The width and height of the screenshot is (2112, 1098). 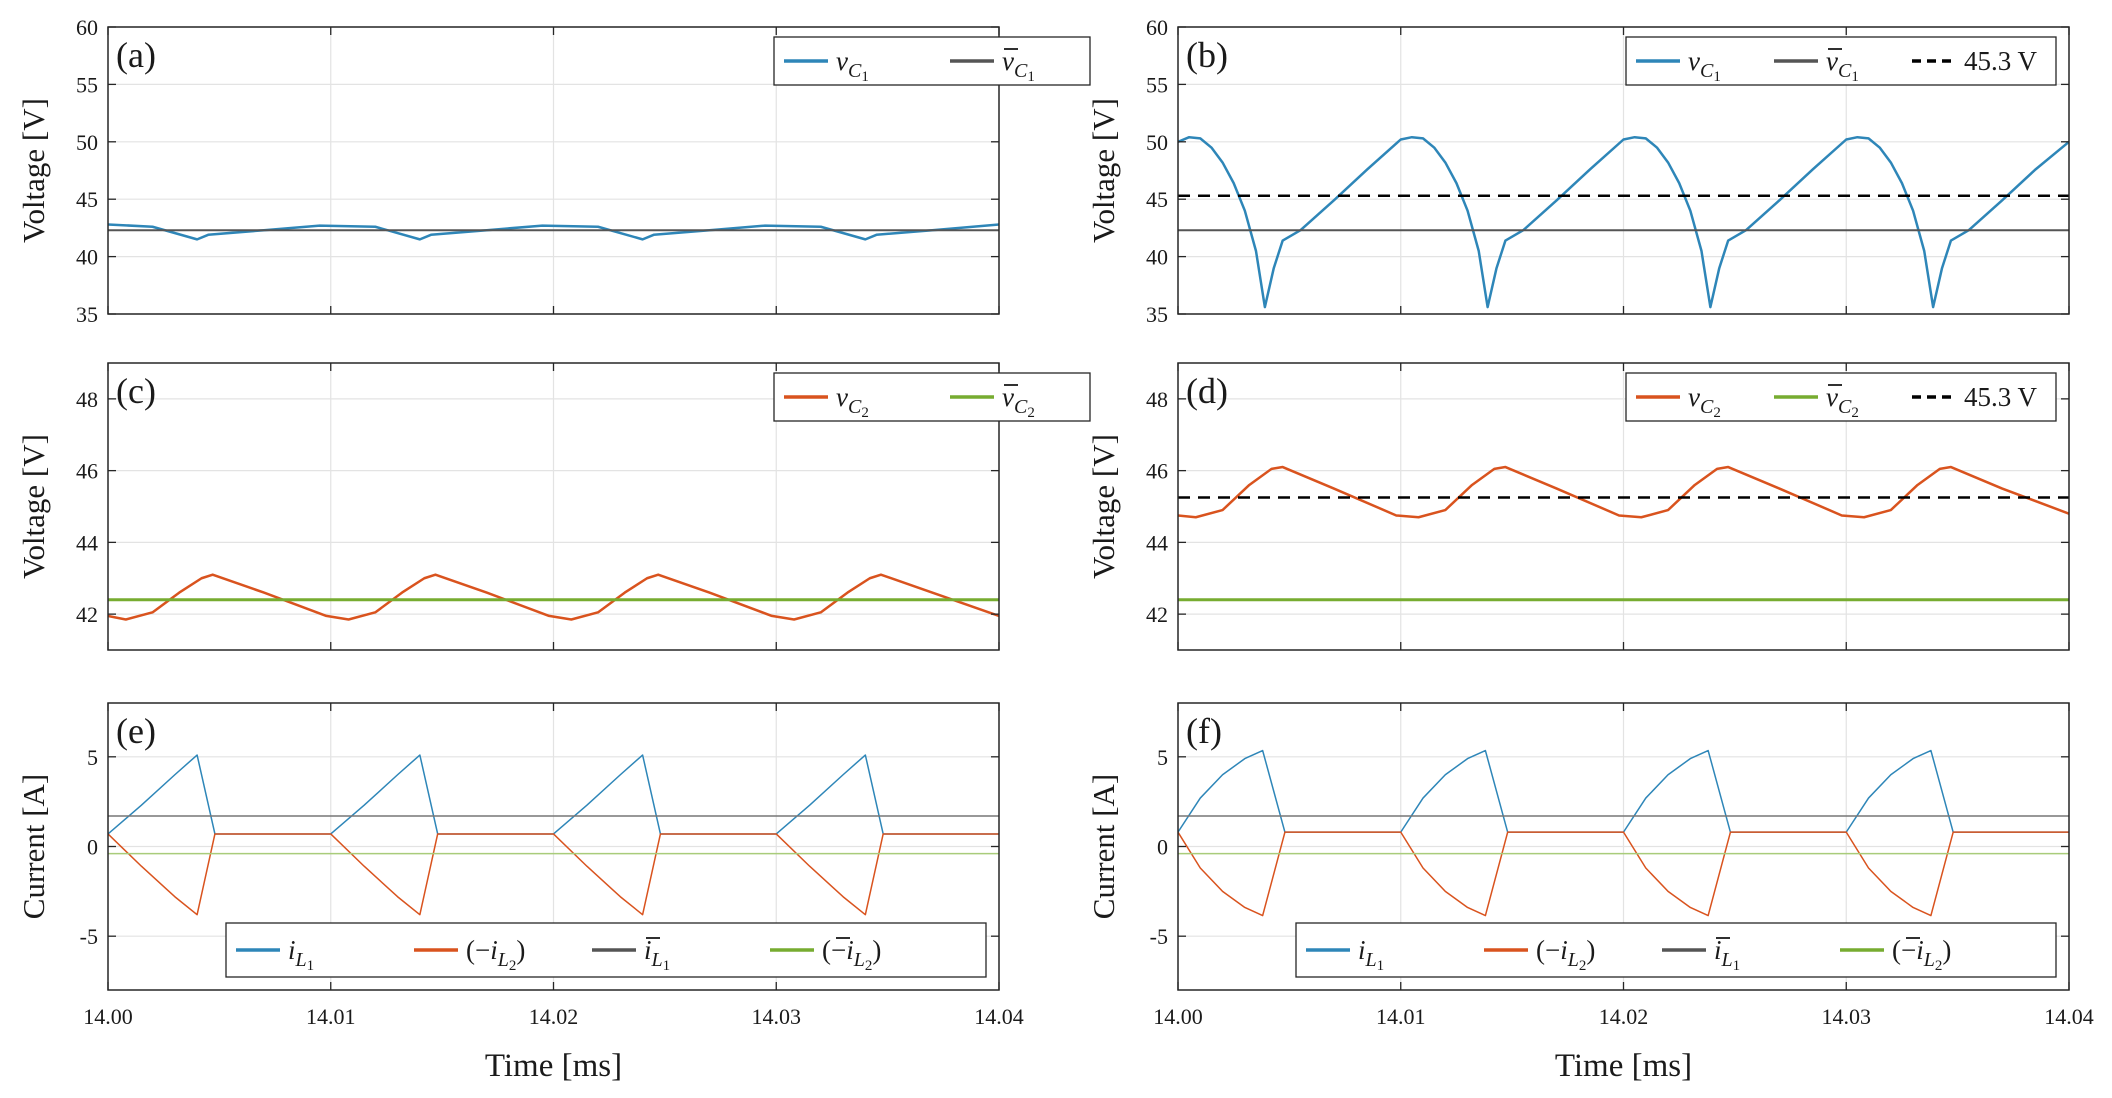 I want to click on panel-c: 42 44 46 48 Voltage [V] (c) vC2 vC2, so click(x=553, y=506).